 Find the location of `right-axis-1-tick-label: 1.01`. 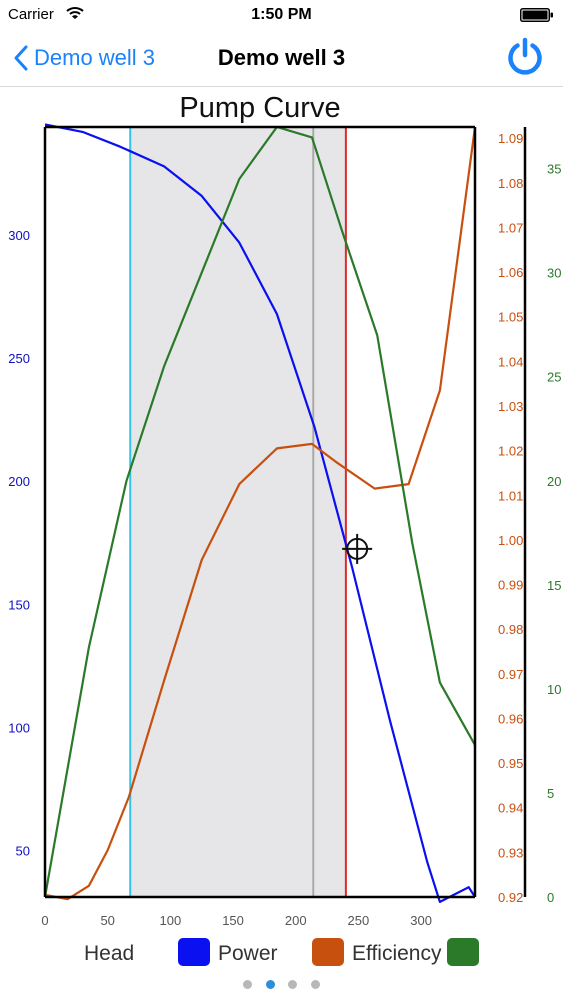

right-axis-1-tick-label: 1.01 is located at coordinates (510, 495).